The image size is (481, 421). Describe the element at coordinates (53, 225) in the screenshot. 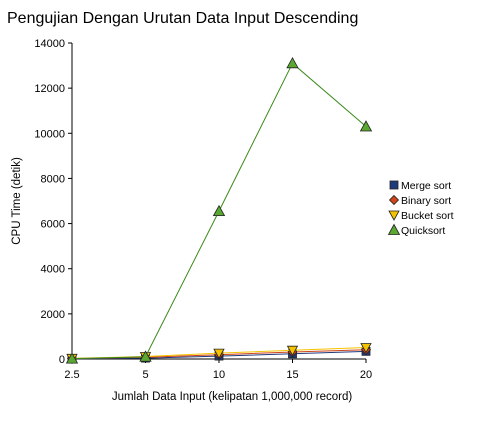

I see `y-tick-label: 6000` at that location.